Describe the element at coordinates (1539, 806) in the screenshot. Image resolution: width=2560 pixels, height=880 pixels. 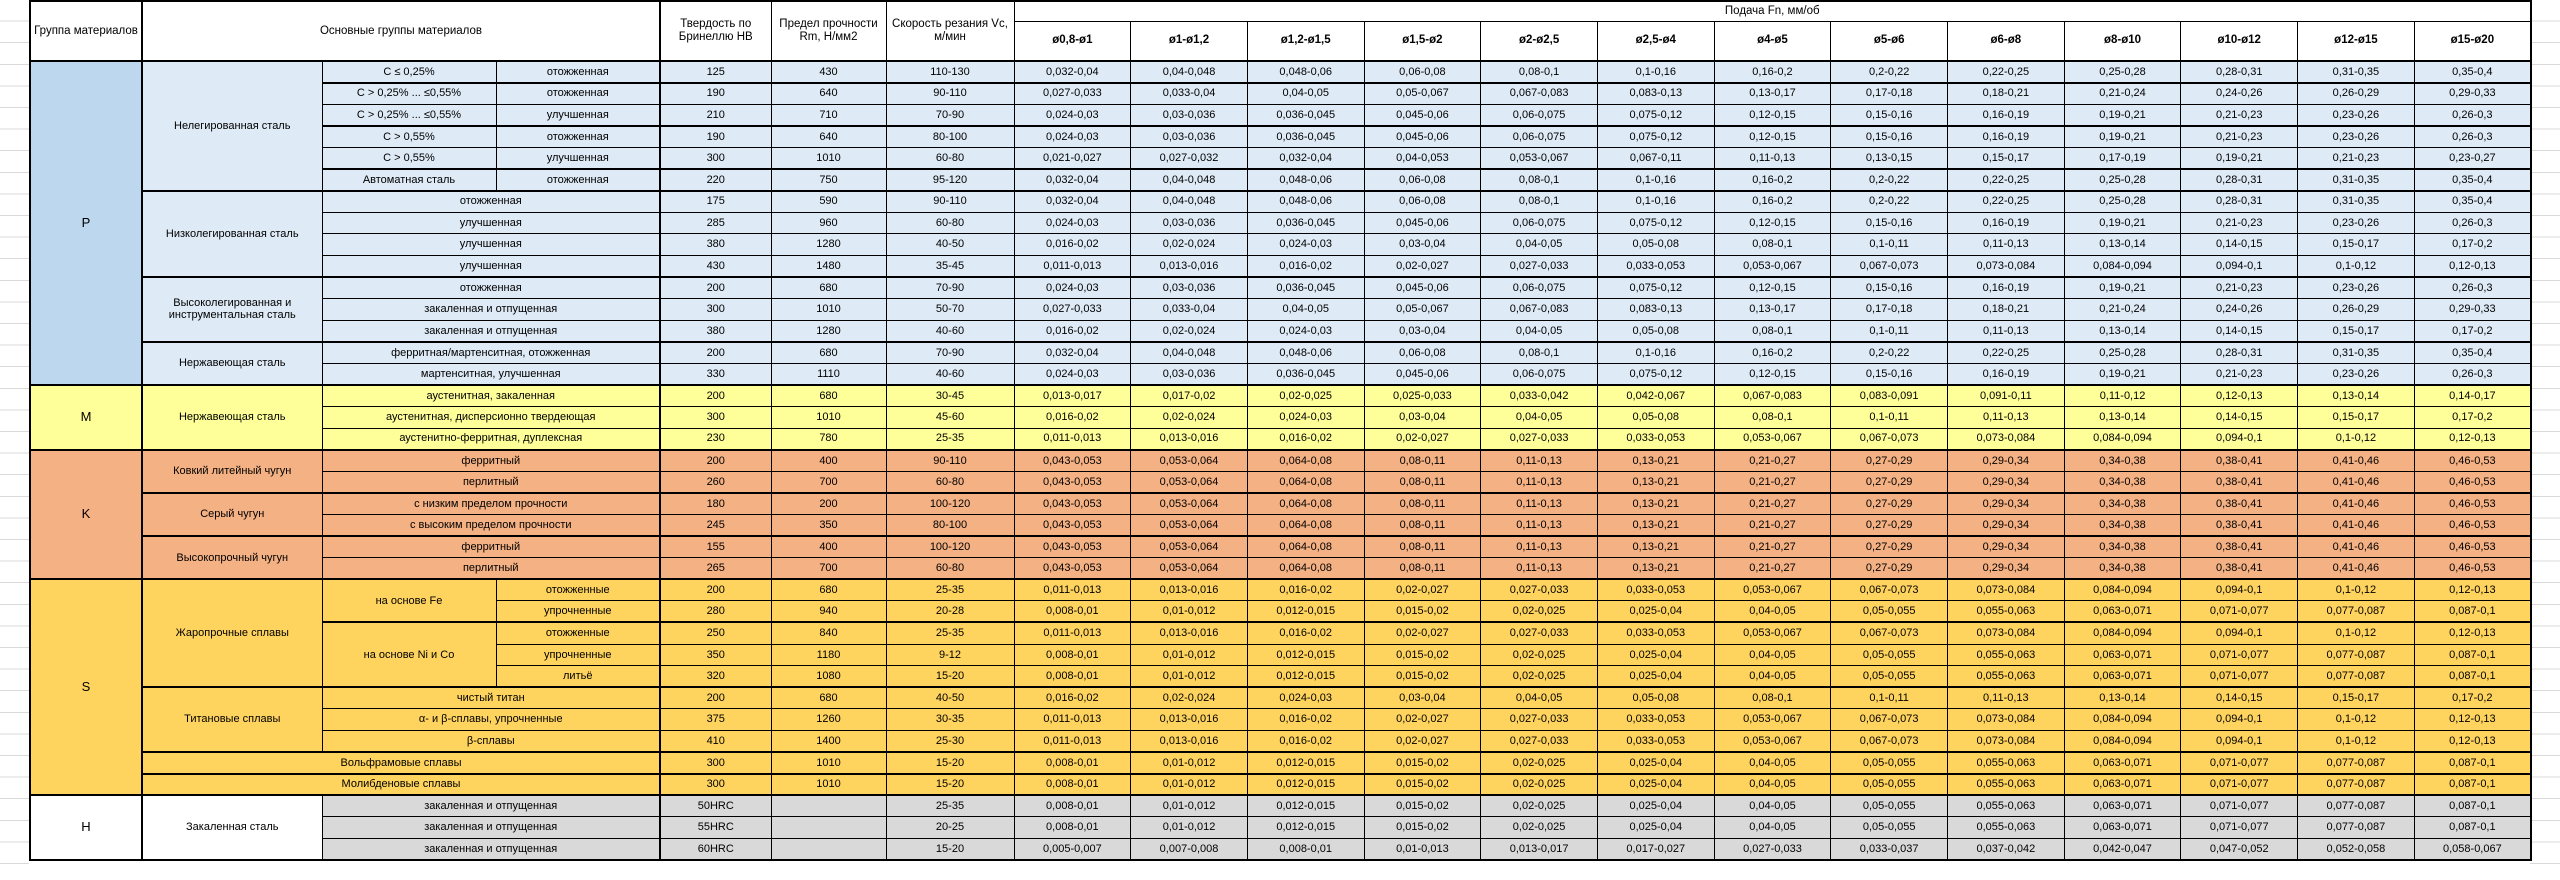
I see `feed-cell-ø2-ø2,5: 0,02-0,025` at that location.